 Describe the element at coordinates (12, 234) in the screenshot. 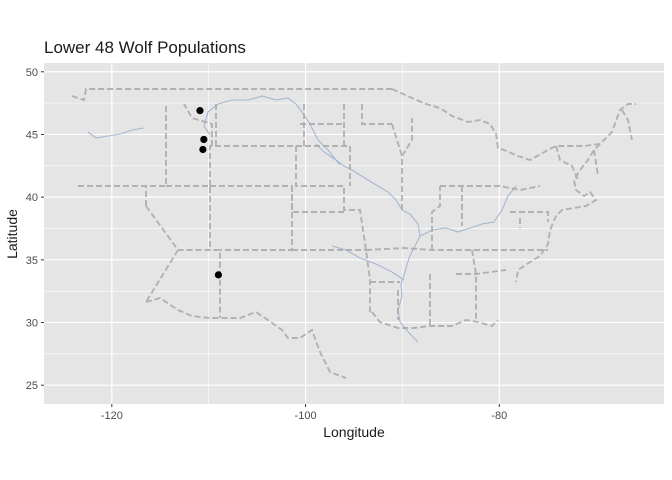

I see `y-axis-title: Latitude` at that location.